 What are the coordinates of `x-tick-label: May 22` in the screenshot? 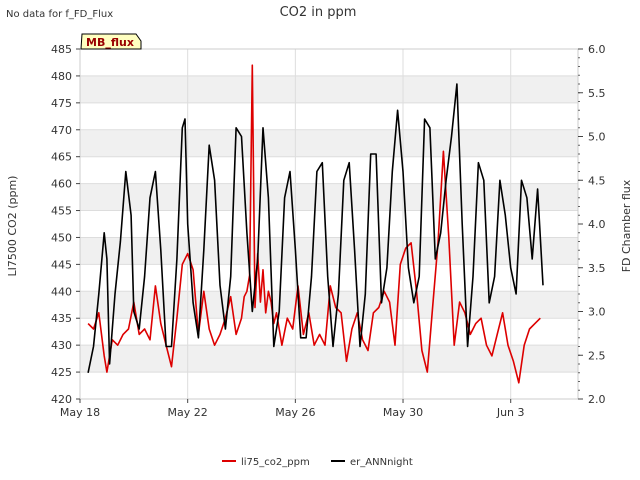 It's located at (188, 412).